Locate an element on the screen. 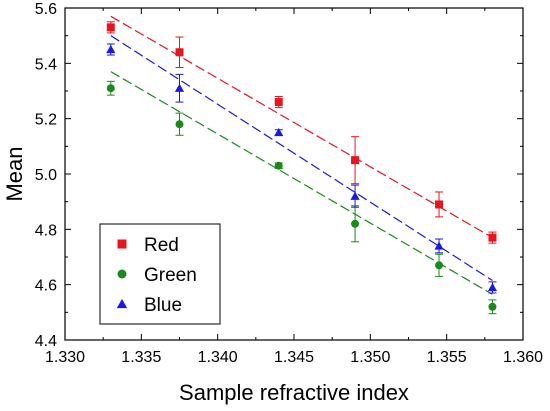  y-tick-label: 5.4 is located at coordinates (46, 64).